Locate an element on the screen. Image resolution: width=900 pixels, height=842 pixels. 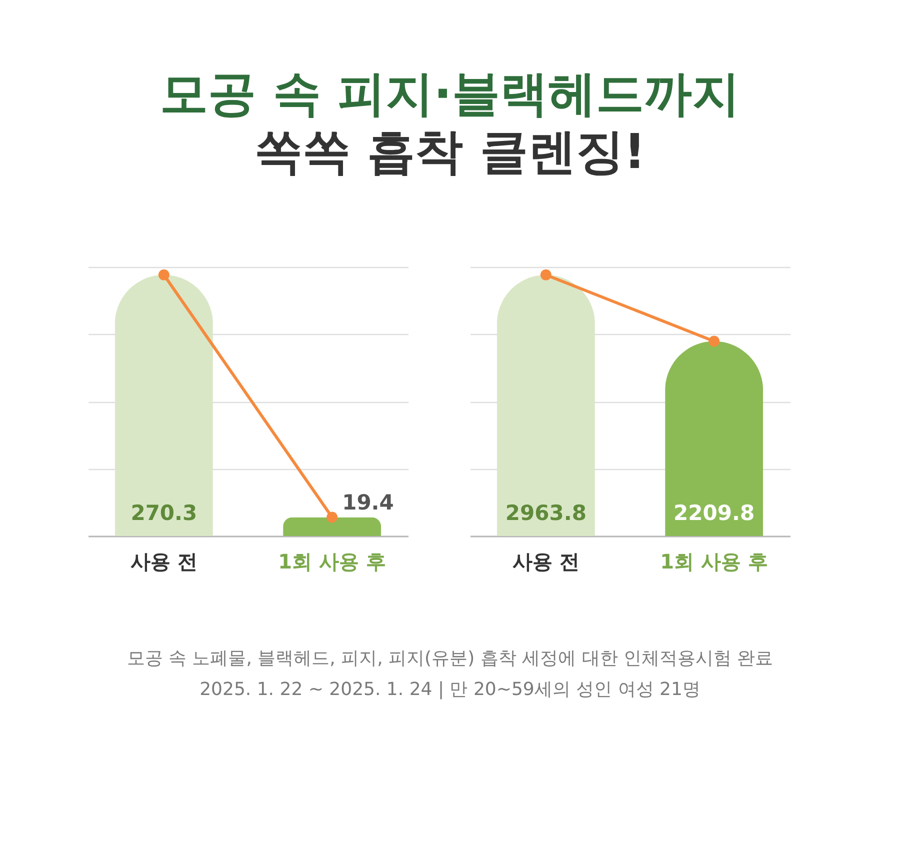
data-label: 19.4 is located at coordinates (368, 502).